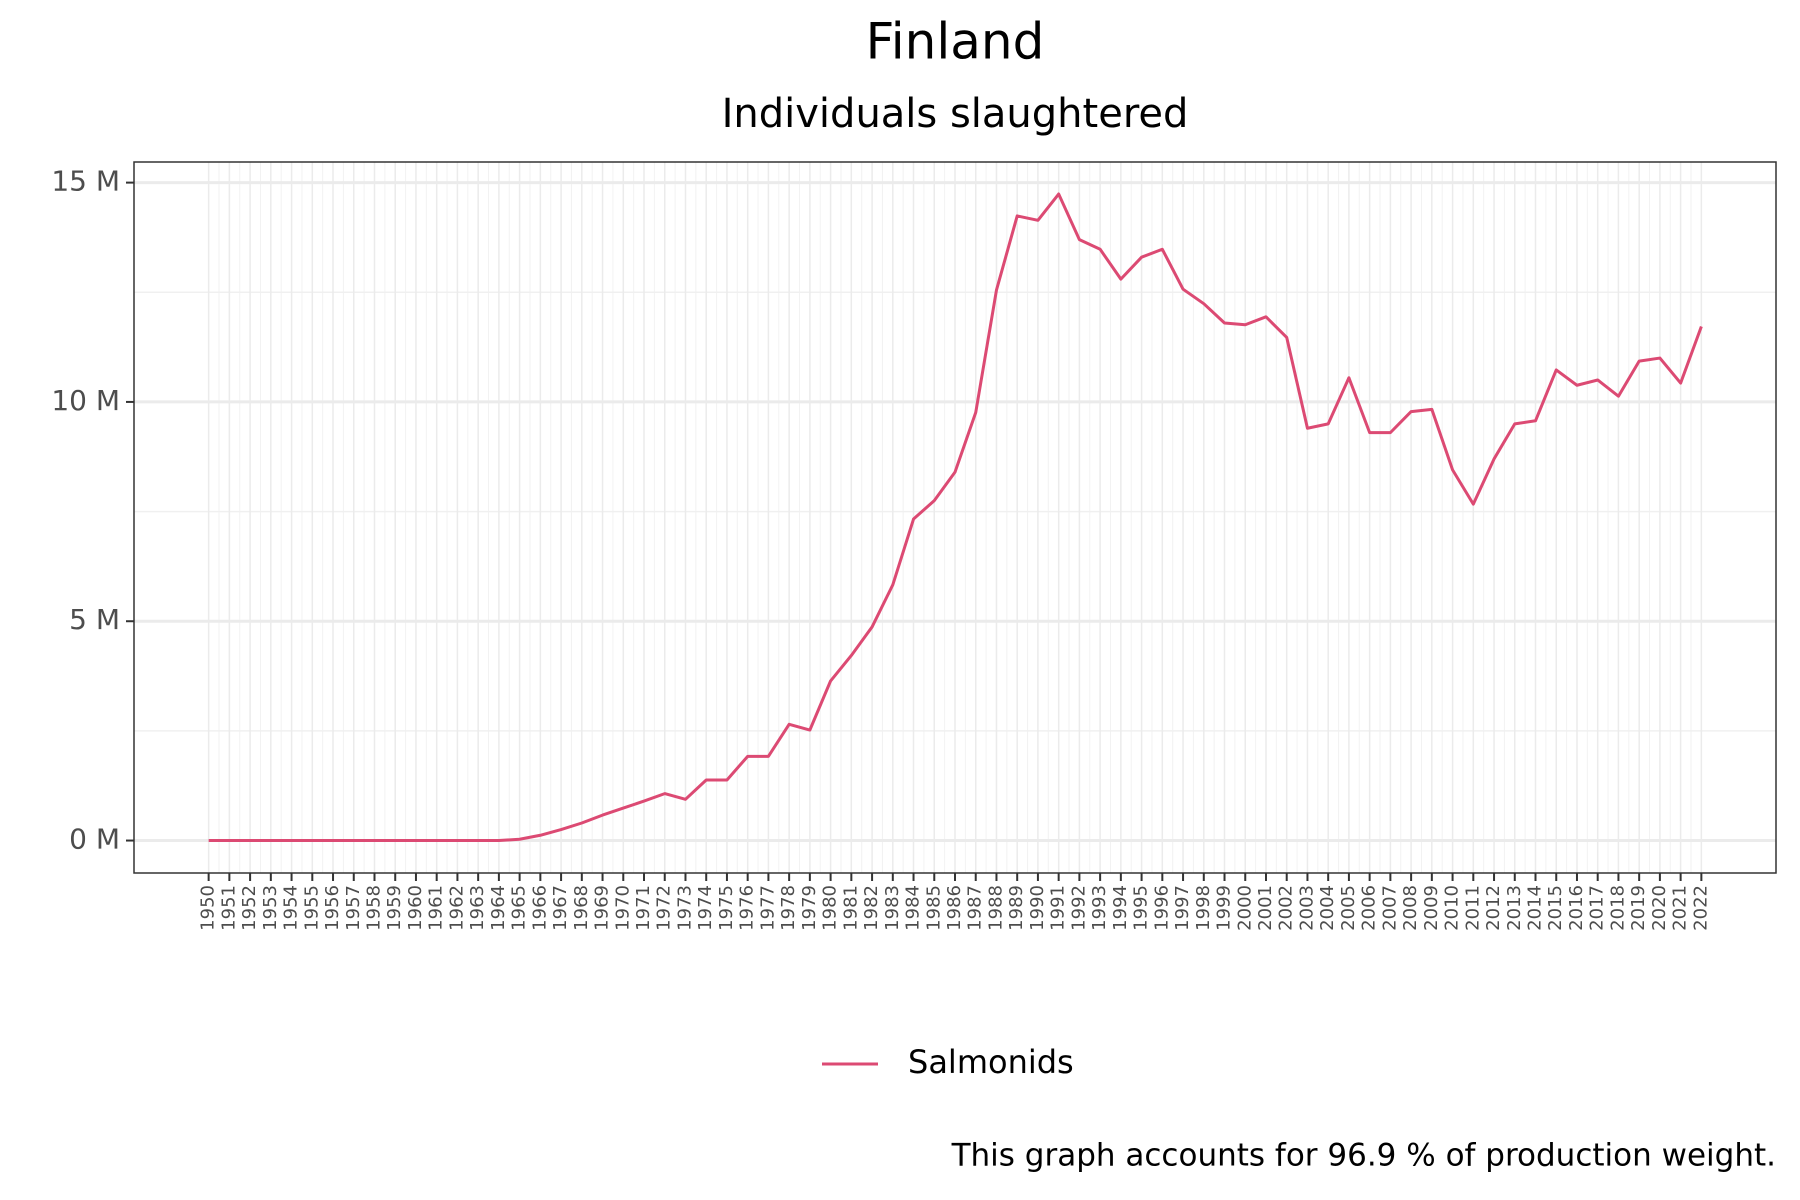  What do you see at coordinates (1078, 908) in the screenshot?
I see `x-tick-label: 1992` at bounding box center [1078, 908].